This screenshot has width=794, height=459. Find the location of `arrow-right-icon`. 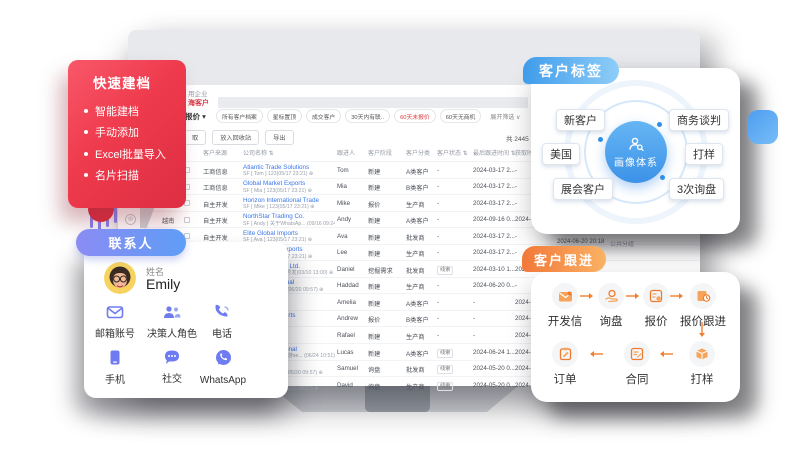

arrow-right-icon is located at coordinates (632, 296).